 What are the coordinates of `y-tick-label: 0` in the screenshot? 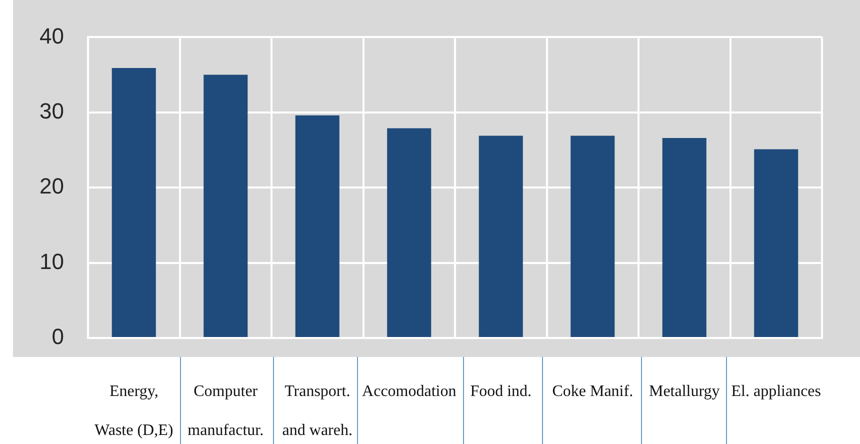 It's located at (58, 337).